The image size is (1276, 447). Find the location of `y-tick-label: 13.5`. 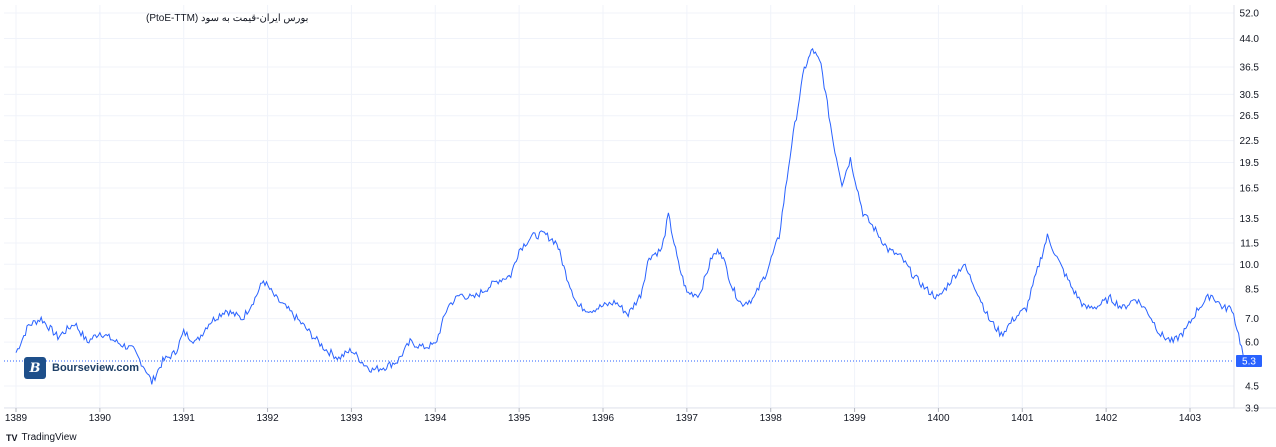

y-tick-label: 13.5 is located at coordinates (1250, 219).